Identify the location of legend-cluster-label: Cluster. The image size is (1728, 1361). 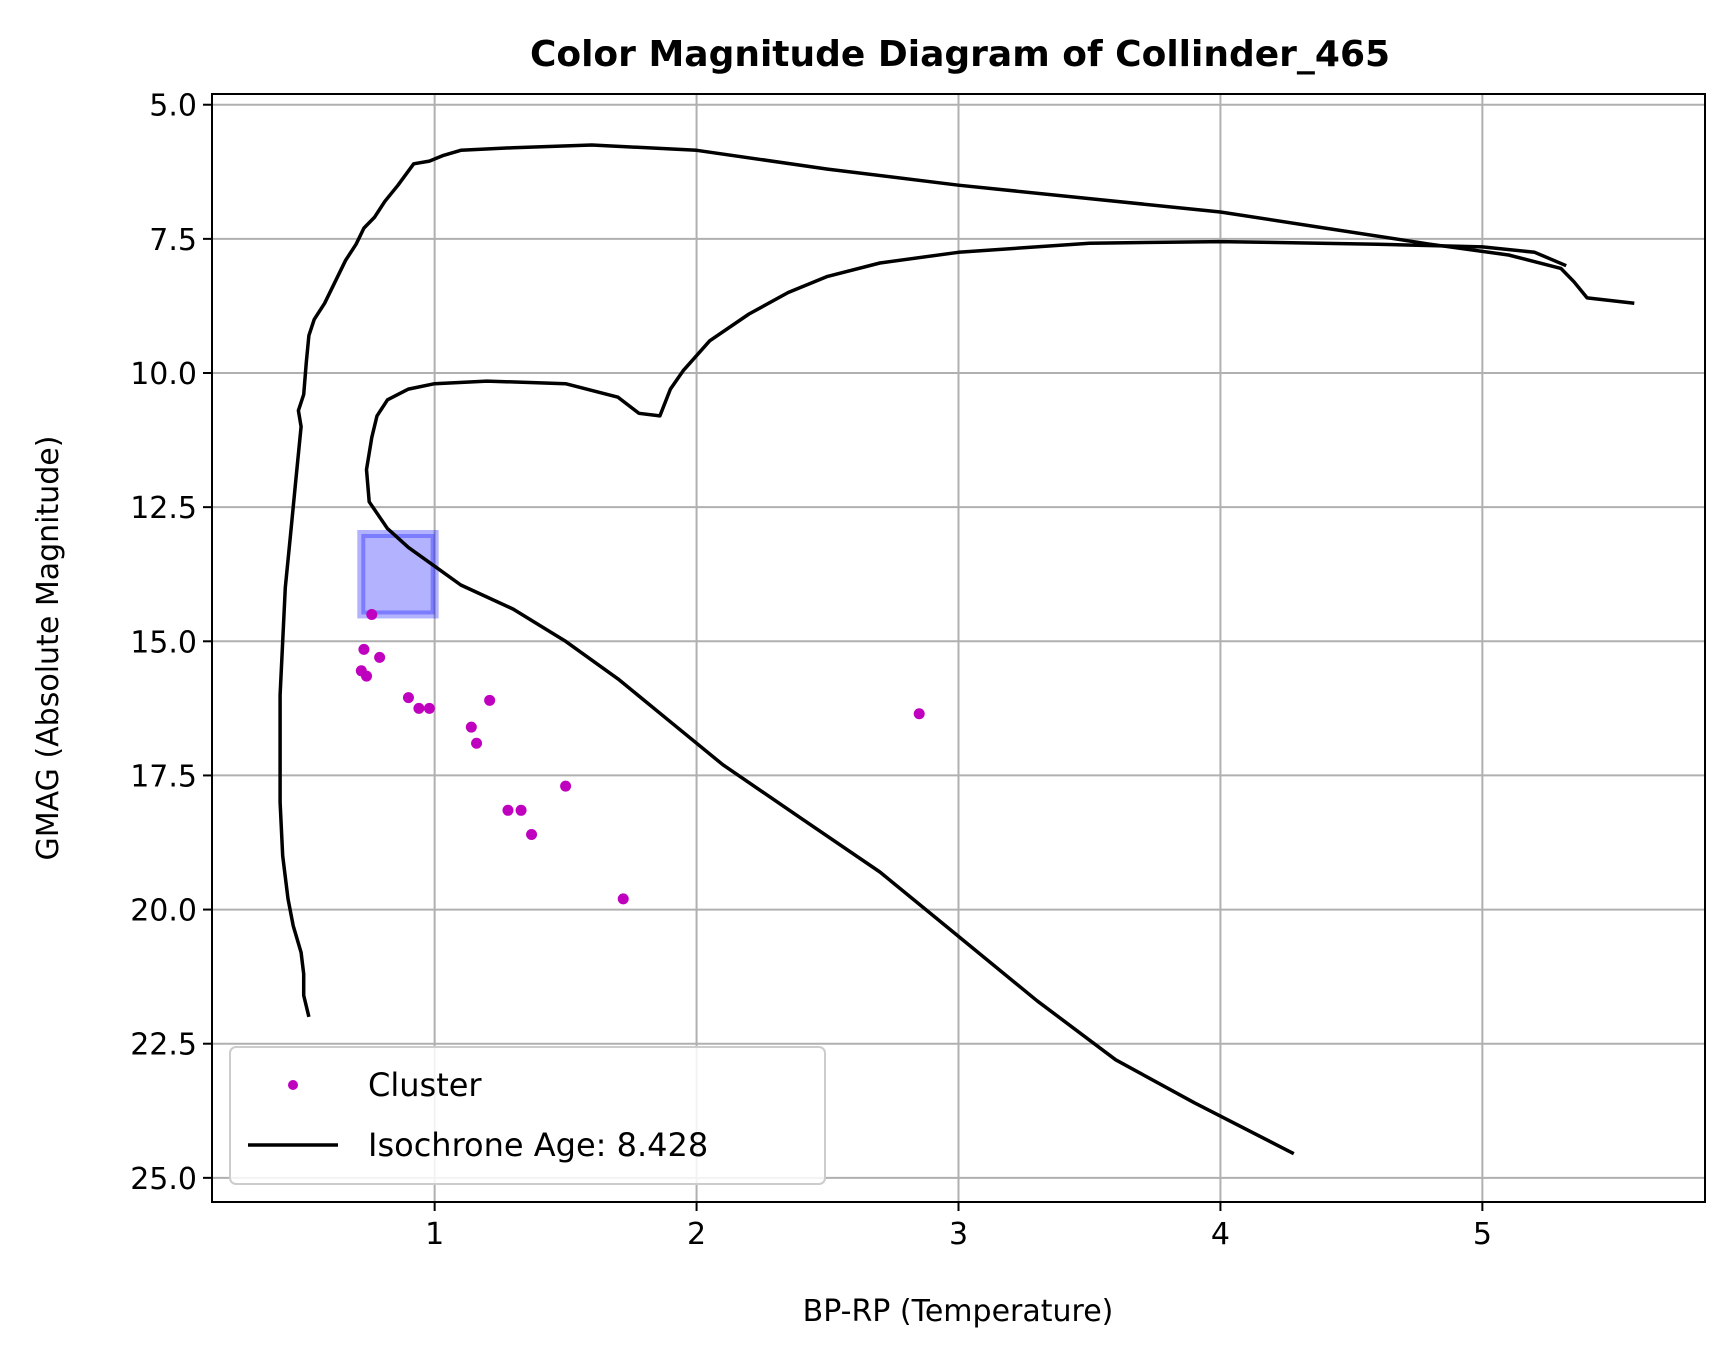
(425, 1085).